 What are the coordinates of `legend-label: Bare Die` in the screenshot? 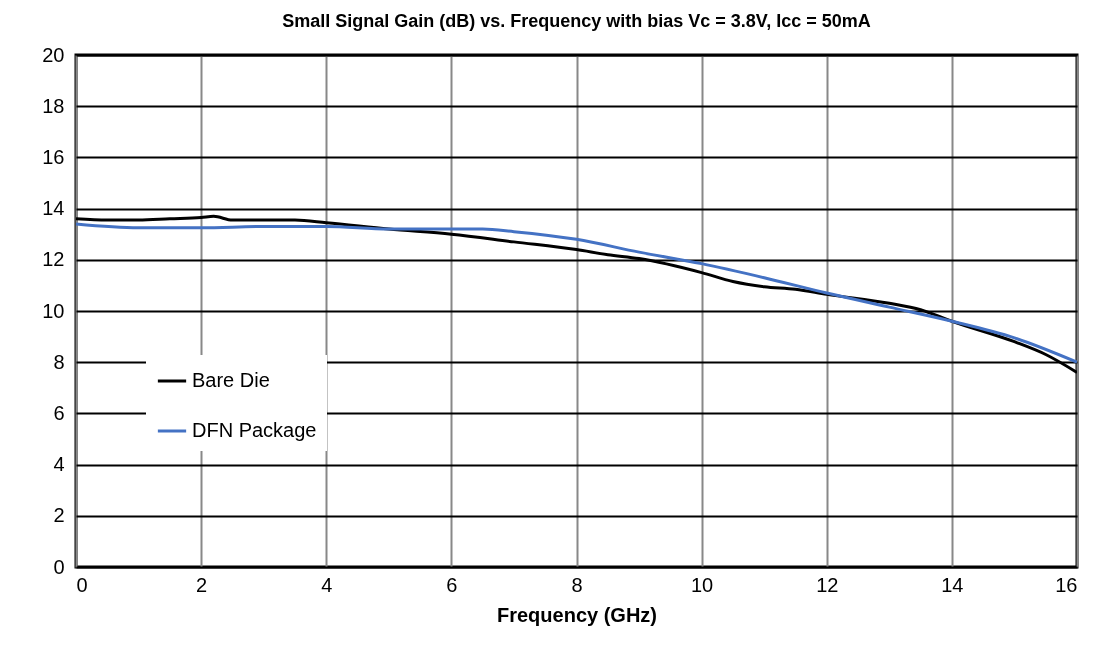 It's located at (231, 380).